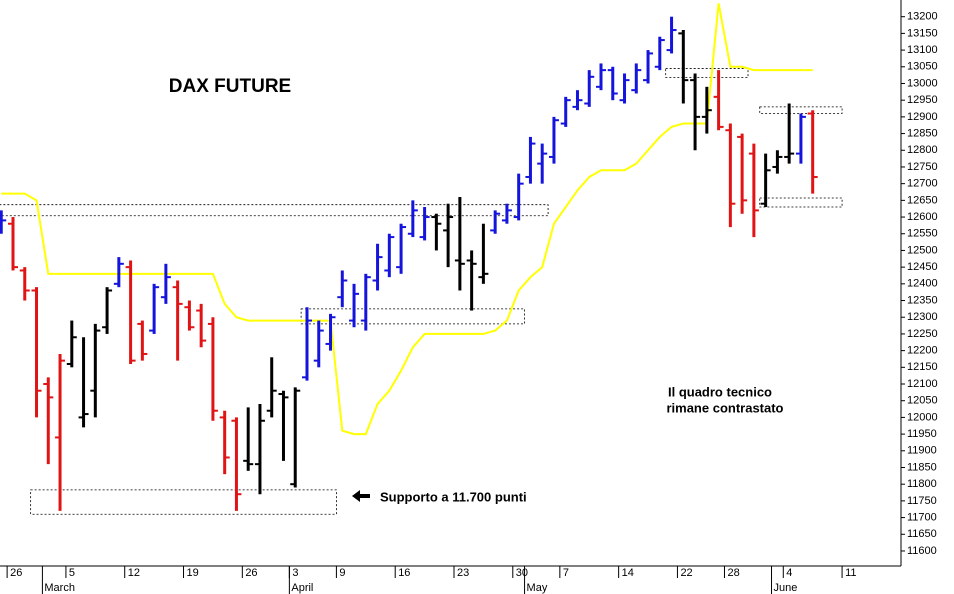 This screenshot has width=954, height=594. What do you see at coordinates (850, 573) in the screenshot?
I see `x-tick-label: 11` at bounding box center [850, 573].